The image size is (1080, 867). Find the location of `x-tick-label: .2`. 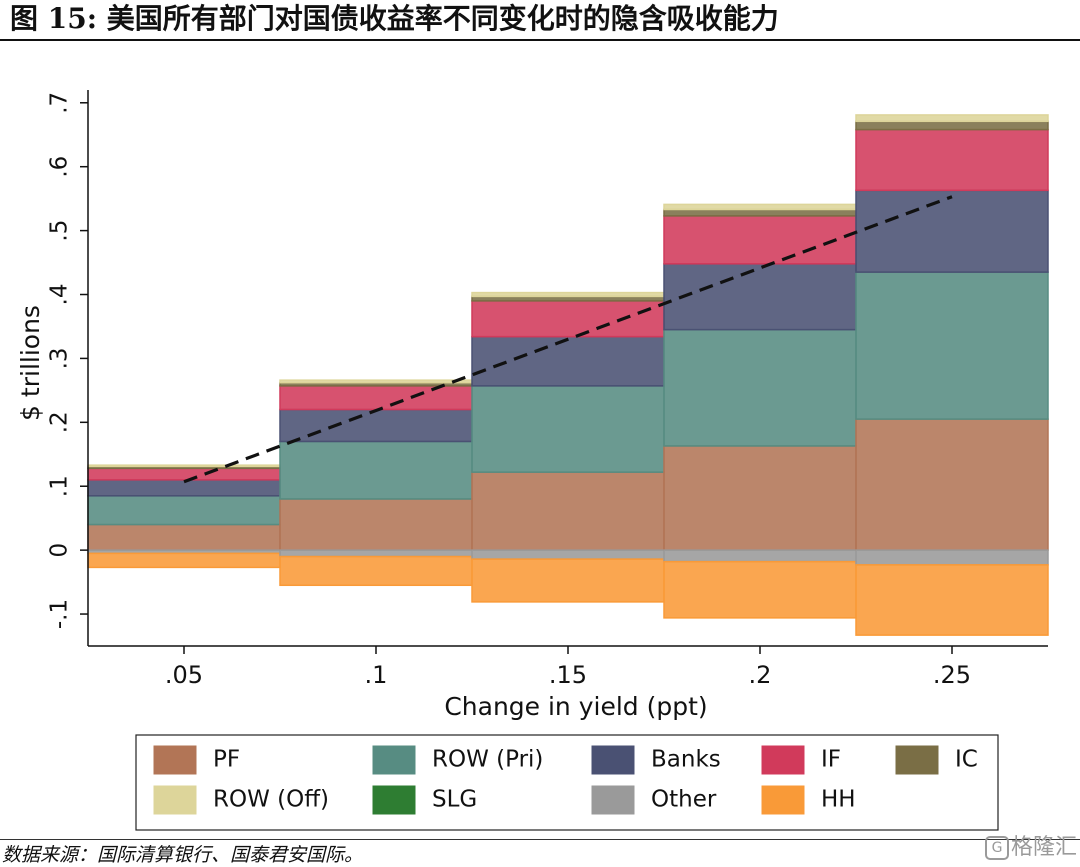

x-tick-label: .2 is located at coordinates (760, 675).